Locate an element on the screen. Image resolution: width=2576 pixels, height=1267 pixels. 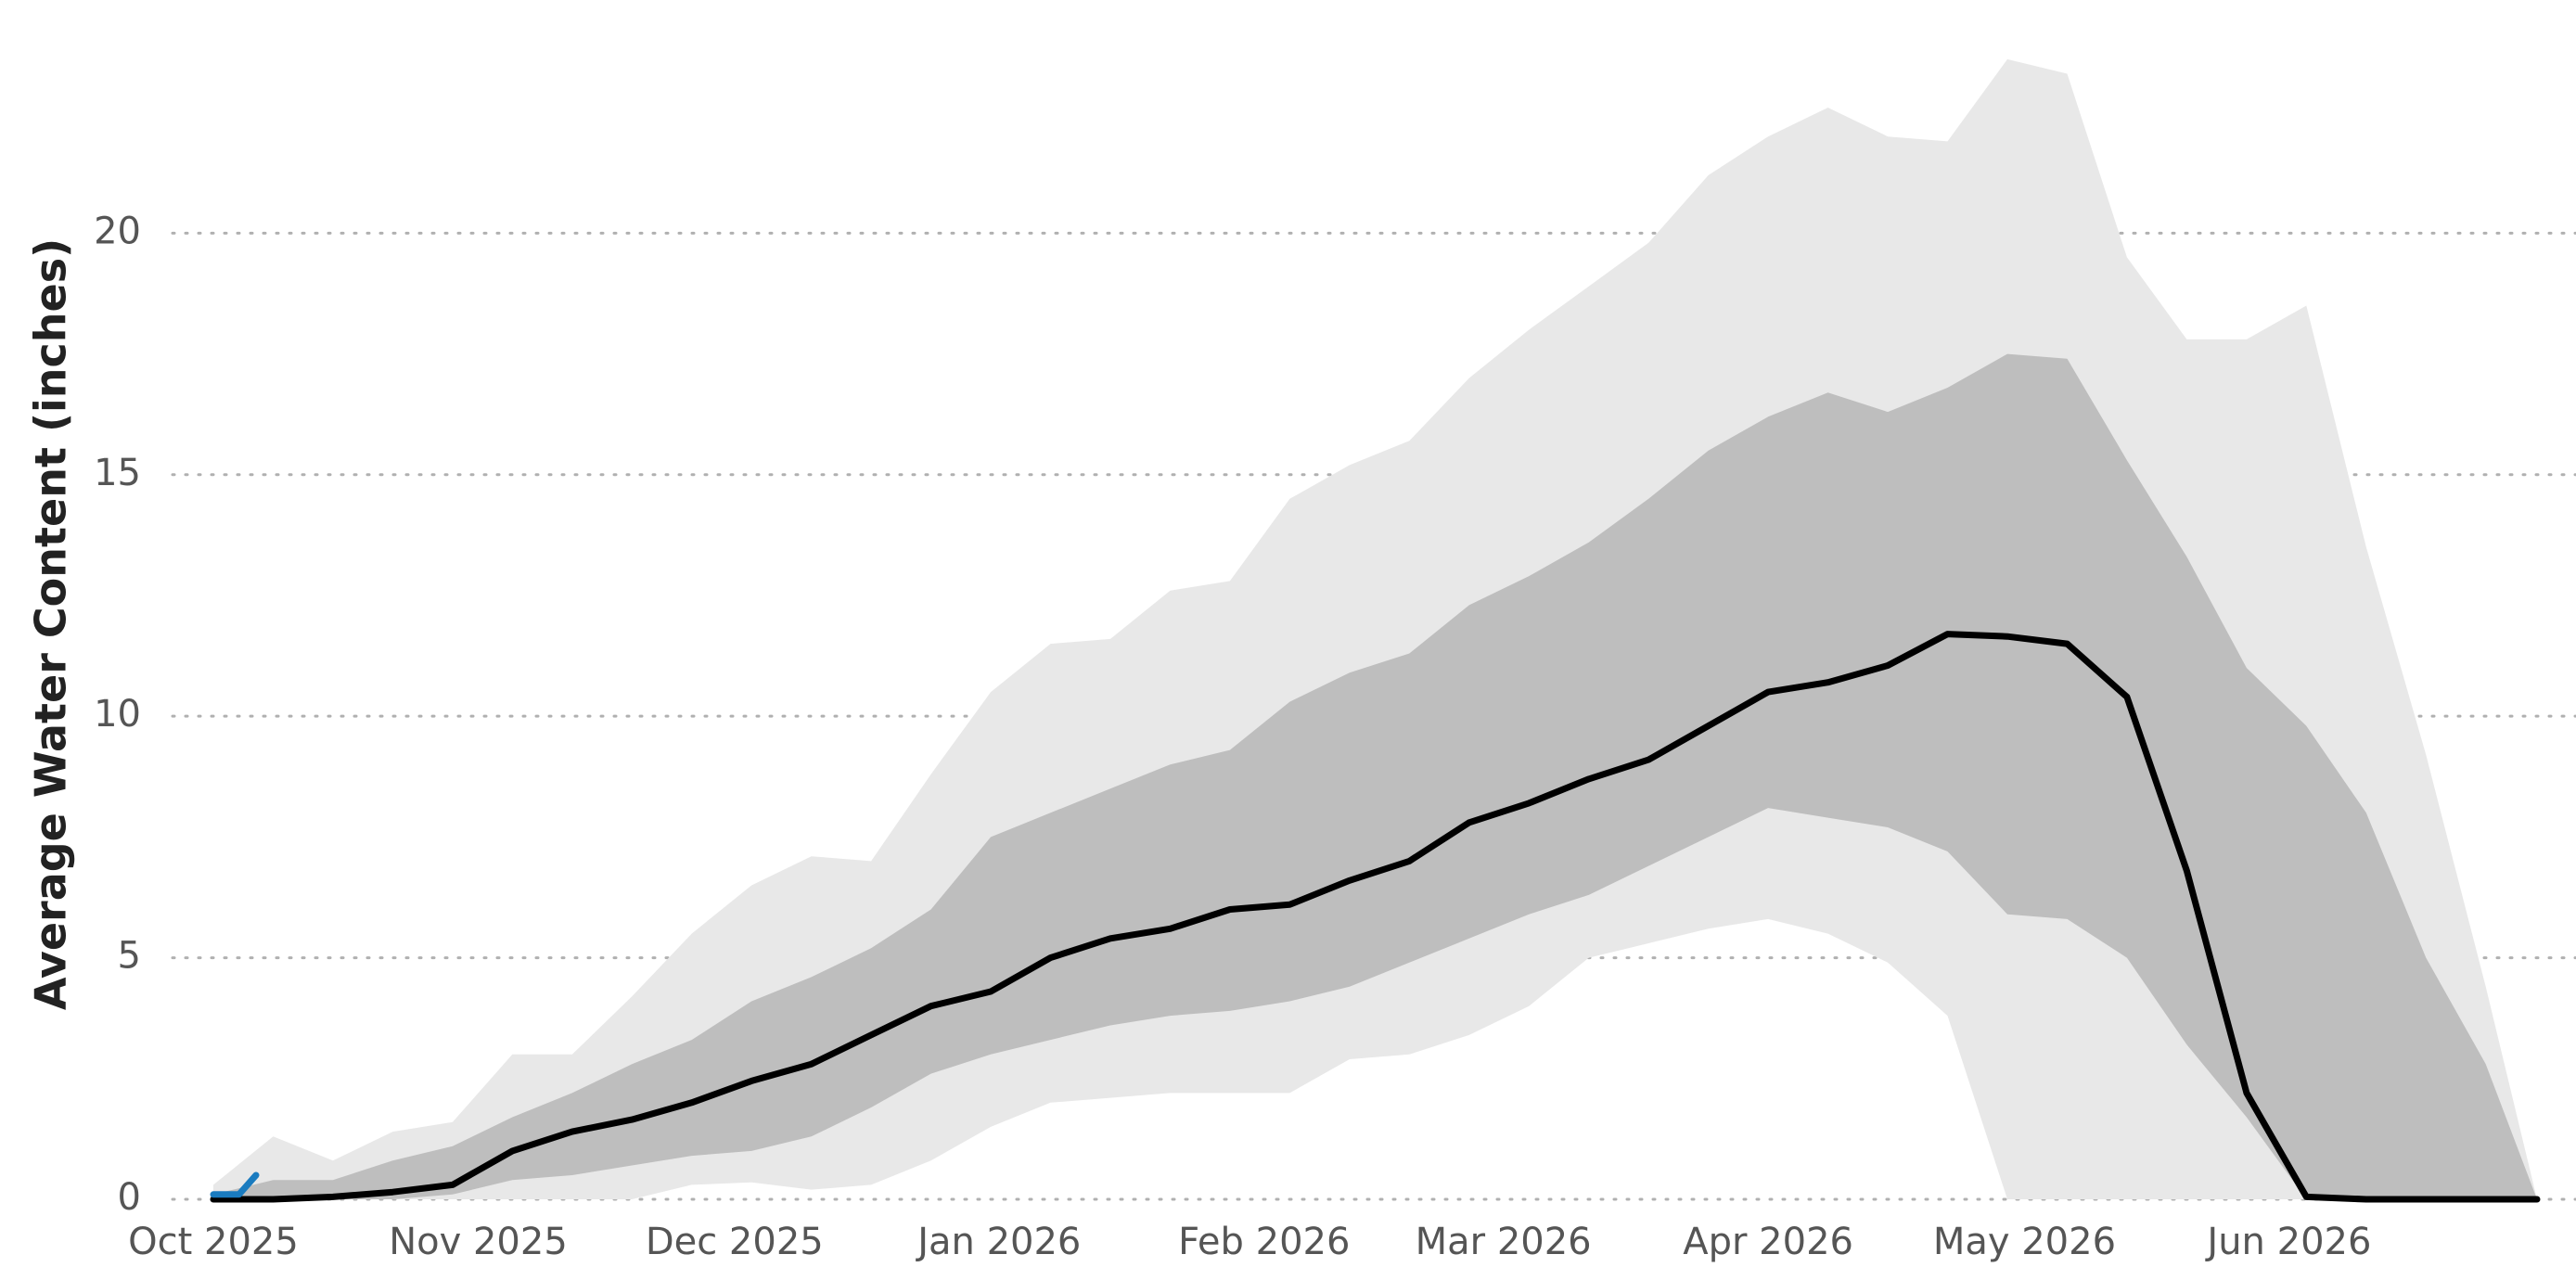
y-tick-label: 20 is located at coordinates (117, 231).